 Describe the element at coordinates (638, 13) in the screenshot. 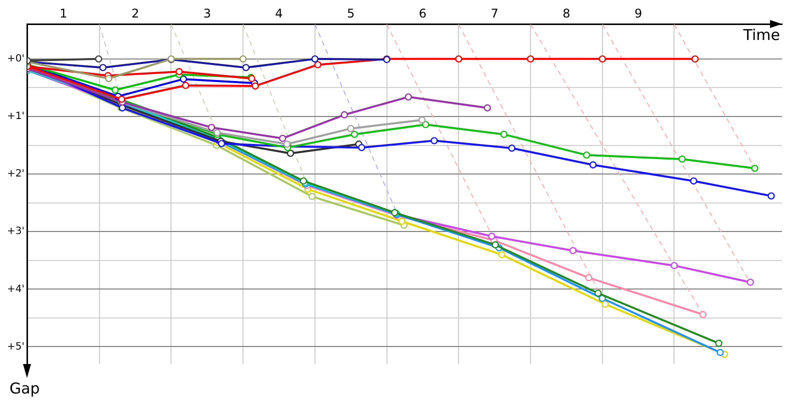

I see `x-tick-label: 9` at that location.